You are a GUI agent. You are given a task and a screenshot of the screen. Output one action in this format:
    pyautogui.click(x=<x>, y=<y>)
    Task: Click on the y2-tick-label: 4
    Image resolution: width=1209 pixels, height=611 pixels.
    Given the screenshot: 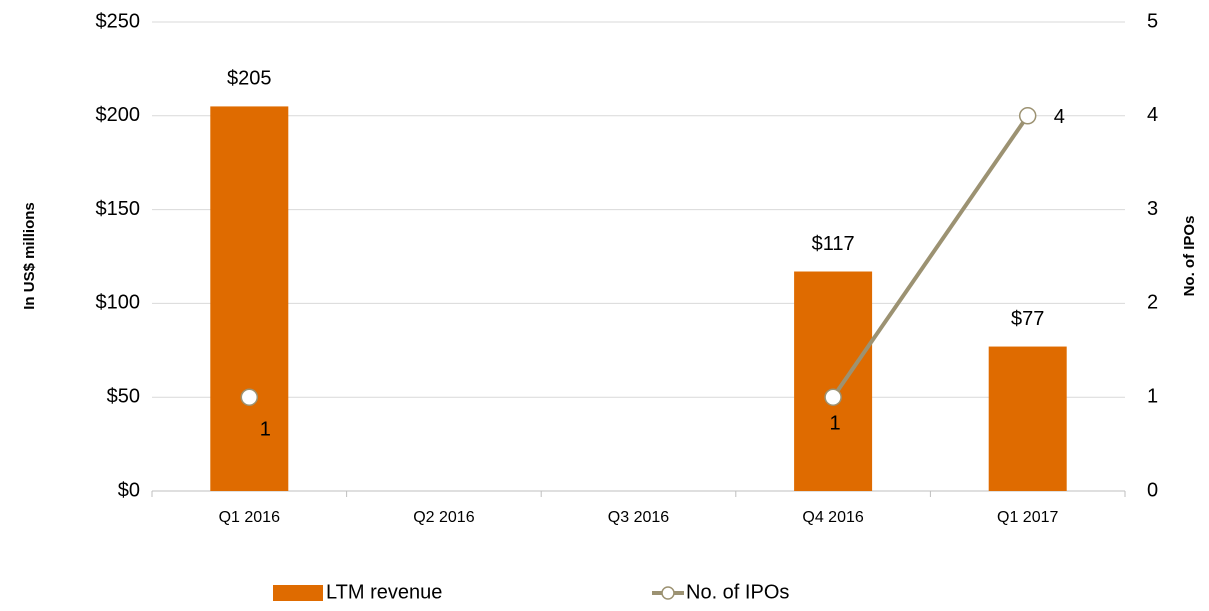 What is the action you would take?
    pyautogui.click(x=1152, y=115)
    